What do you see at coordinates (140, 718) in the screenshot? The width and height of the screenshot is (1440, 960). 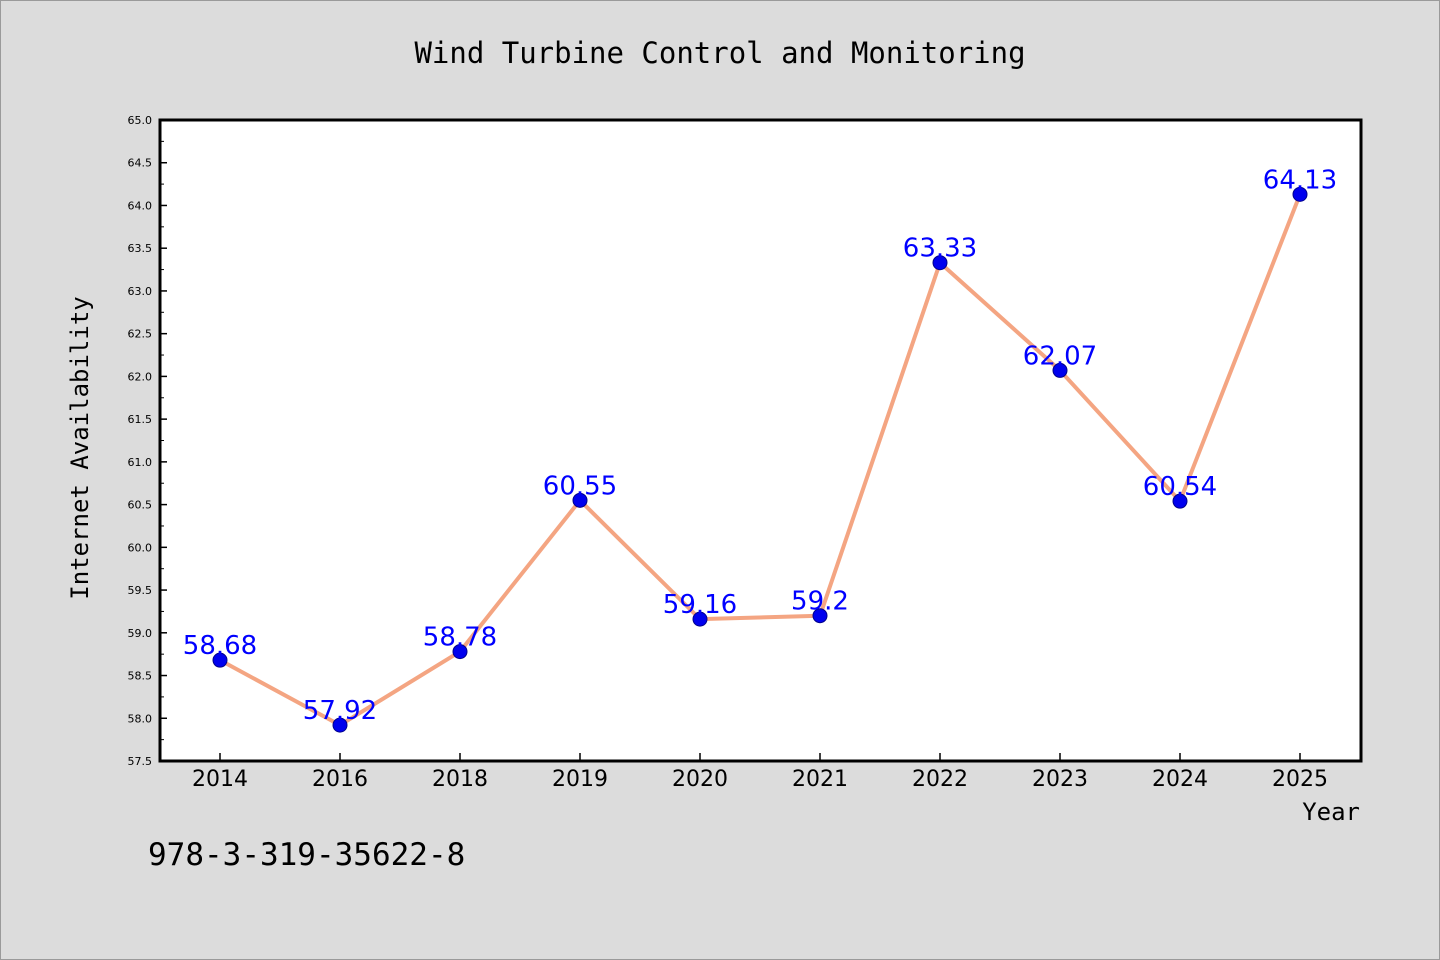 I see `y-tick-label: 58.0` at bounding box center [140, 718].